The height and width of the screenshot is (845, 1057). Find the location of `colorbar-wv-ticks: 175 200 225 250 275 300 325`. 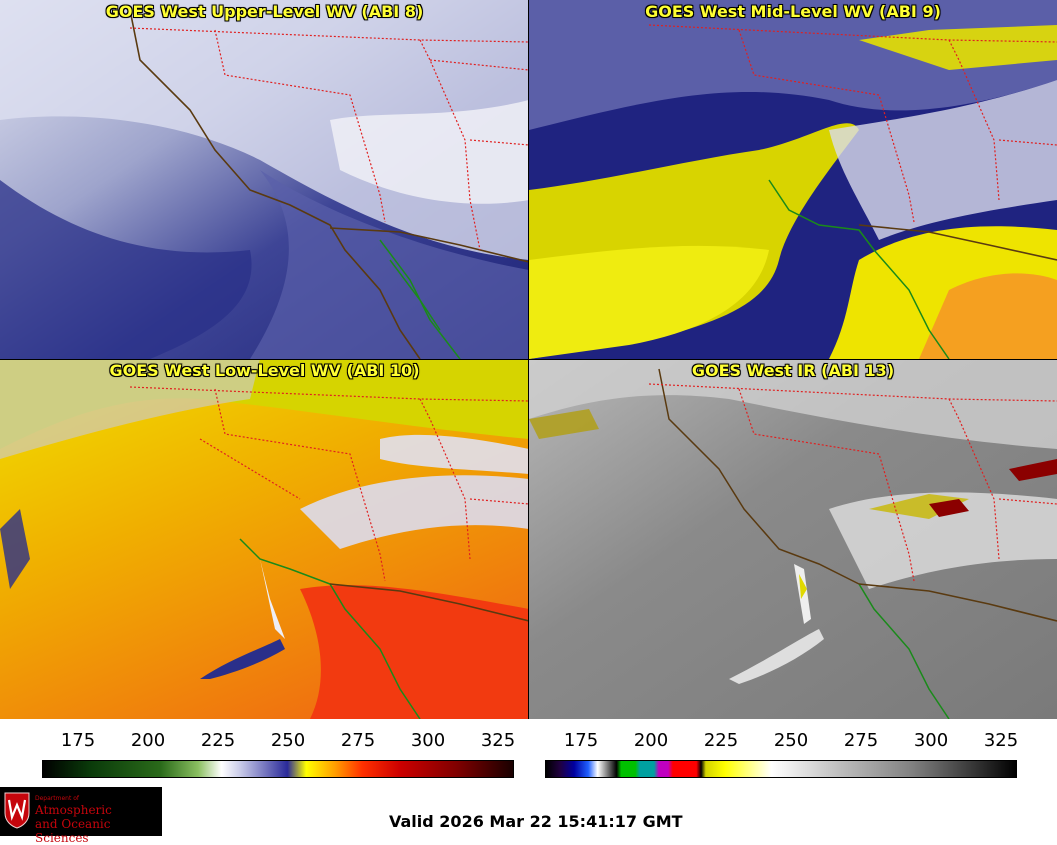

colorbar-wv-ticks: 175 200 225 250 275 300 325 is located at coordinates (264, 741).